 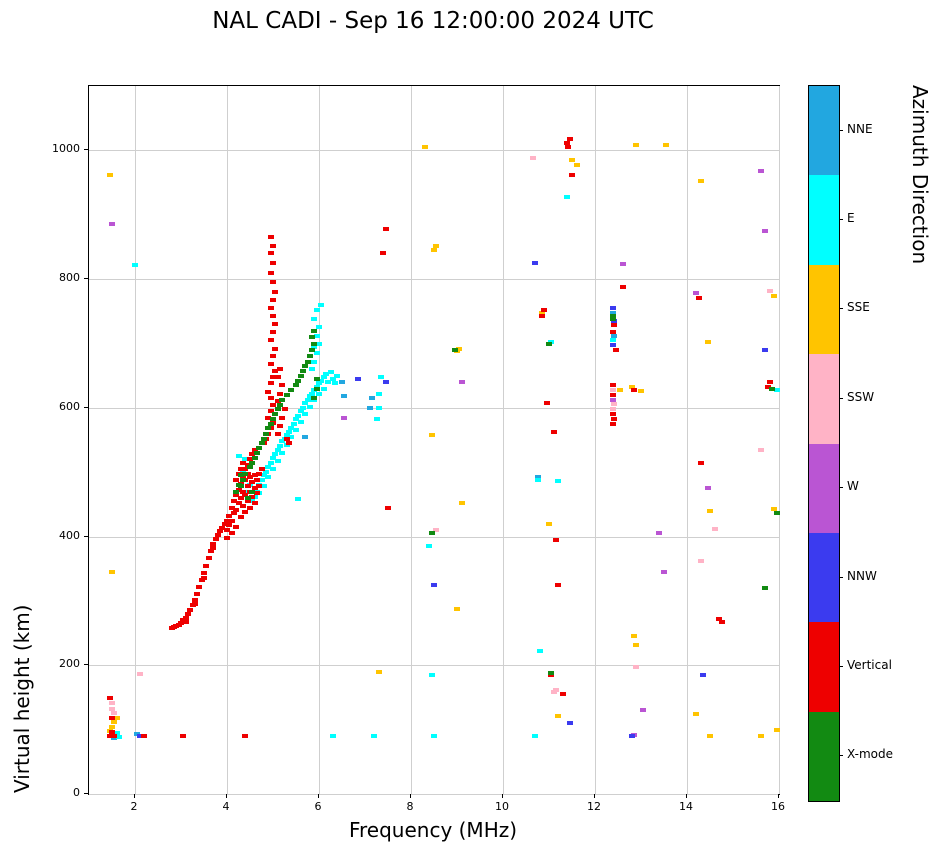 I want to click on colorbar-segment-ssw, so click(x=824, y=399).